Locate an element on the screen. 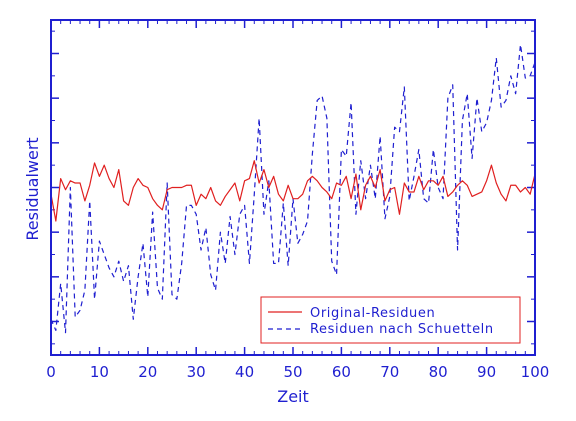 The width and height of the screenshot is (576, 421). x-tick-label: 20 is located at coordinates (147, 372).